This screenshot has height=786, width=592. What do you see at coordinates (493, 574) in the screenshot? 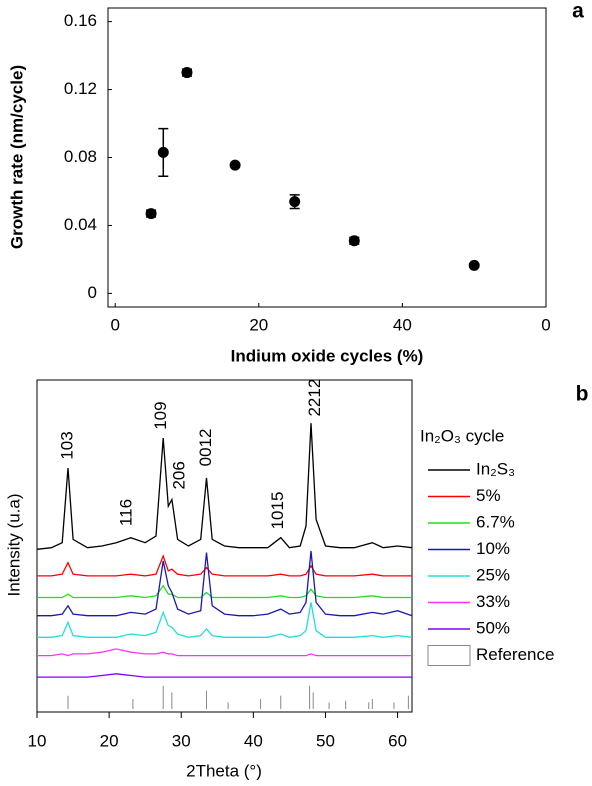
I see `legend-label: 25%` at bounding box center [493, 574].